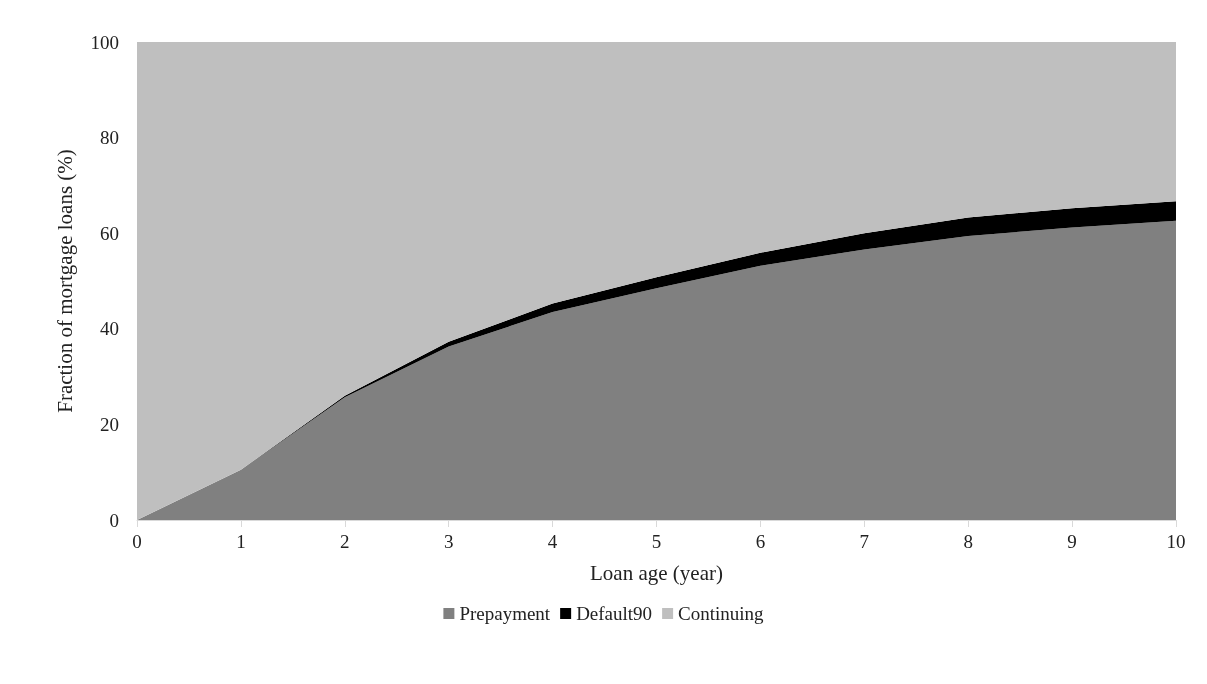 The height and width of the screenshot is (684, 1207). Describe the element at coordinates (137, 541) in the screenshot. I see `x-tick-label: 0` at that location.